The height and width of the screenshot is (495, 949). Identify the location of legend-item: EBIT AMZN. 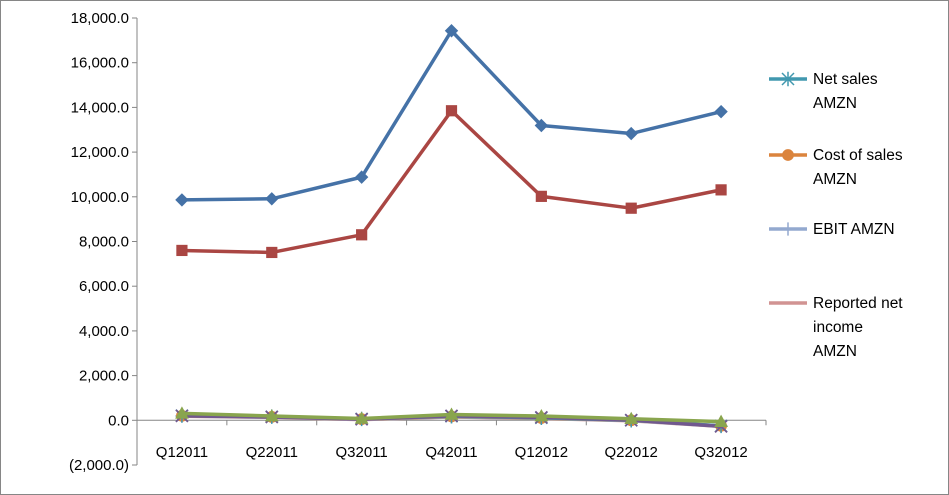
(832, 229).